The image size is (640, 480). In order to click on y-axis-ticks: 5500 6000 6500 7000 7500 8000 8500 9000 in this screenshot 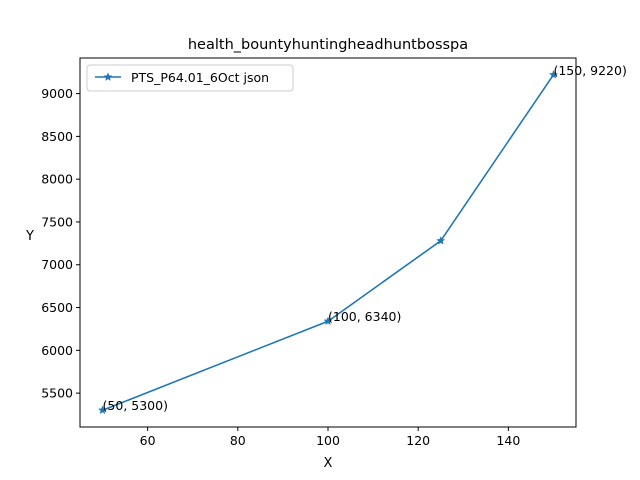, I will do `click(60, 243)`.